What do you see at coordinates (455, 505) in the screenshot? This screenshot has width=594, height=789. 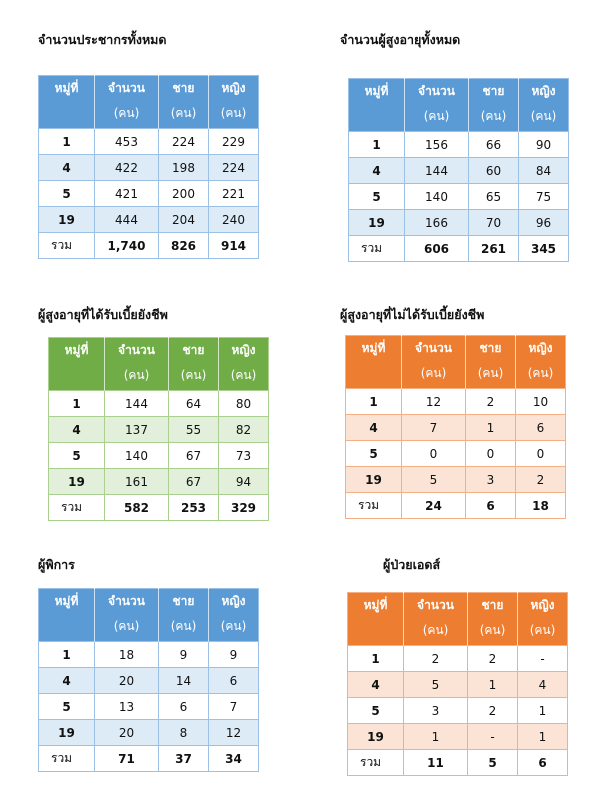 I see `total-row: รวม 24 6 18` at bounding box center [455, 505].